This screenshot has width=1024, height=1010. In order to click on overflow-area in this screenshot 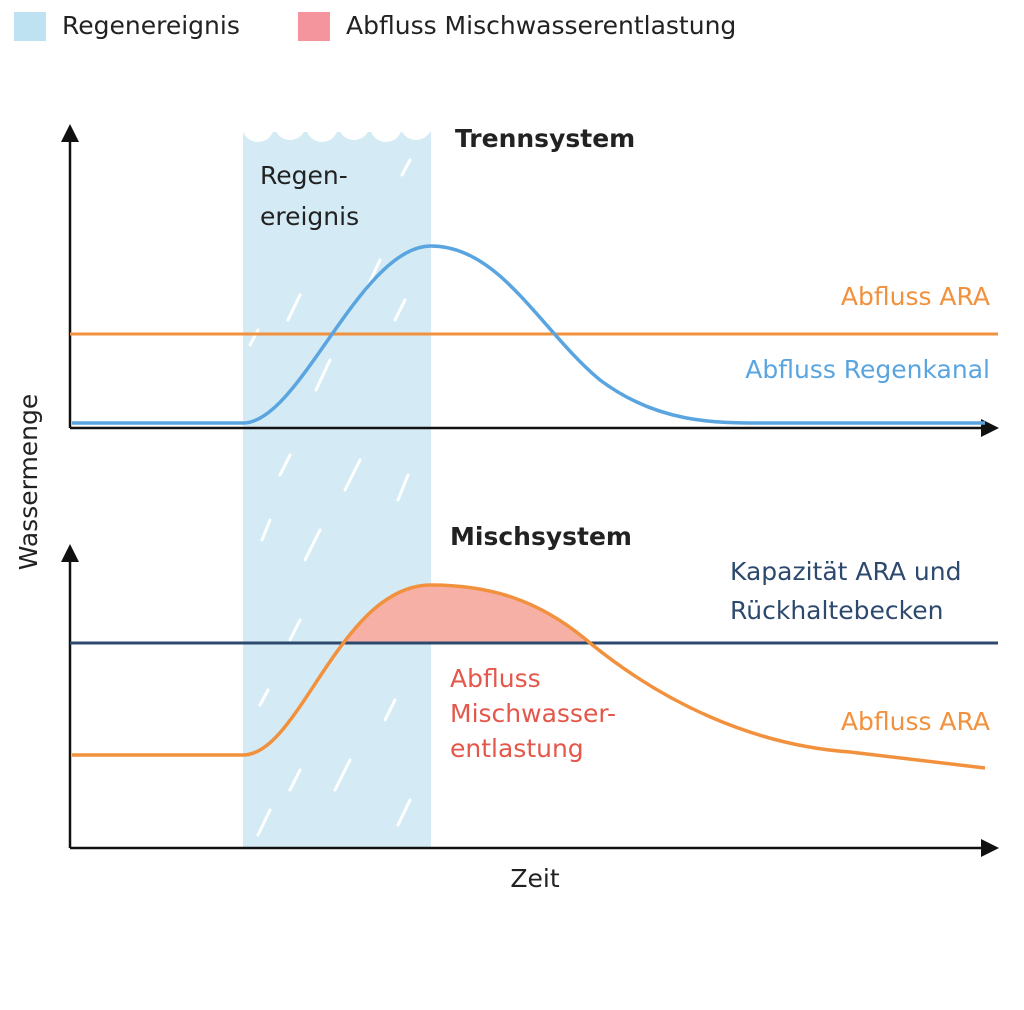, I will do `click(466, 614)`.